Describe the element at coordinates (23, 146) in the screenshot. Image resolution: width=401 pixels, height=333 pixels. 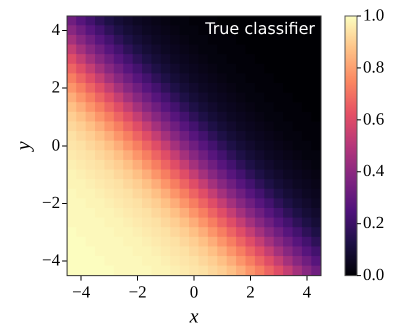
I see `y-axis-title: y` at that location.